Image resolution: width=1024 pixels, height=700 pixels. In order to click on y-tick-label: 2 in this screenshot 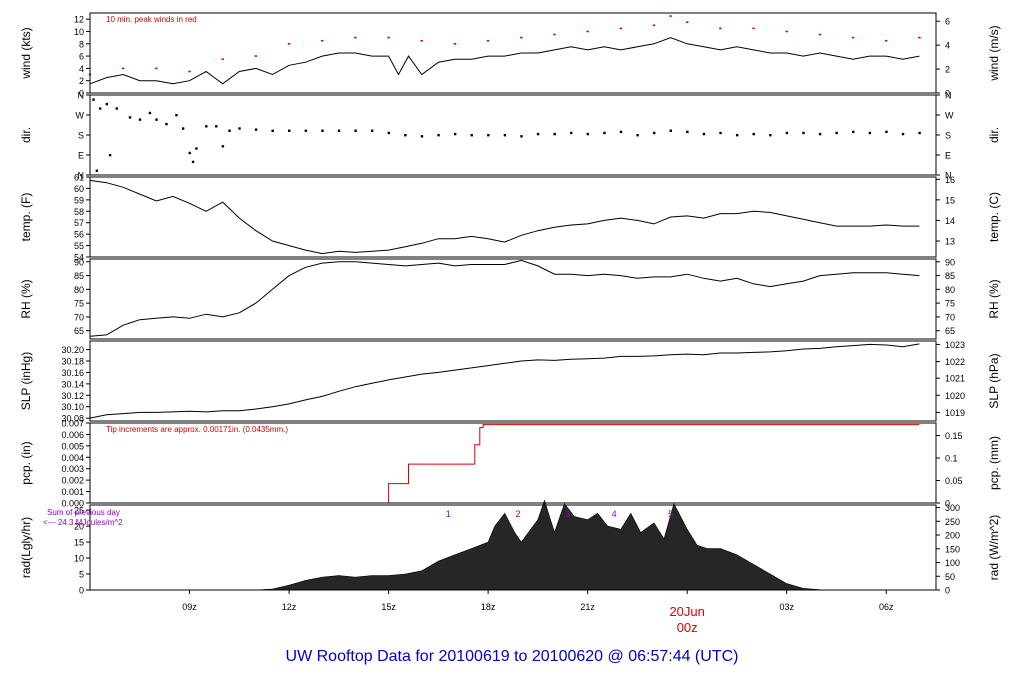, I will do `click(81, 81)`.